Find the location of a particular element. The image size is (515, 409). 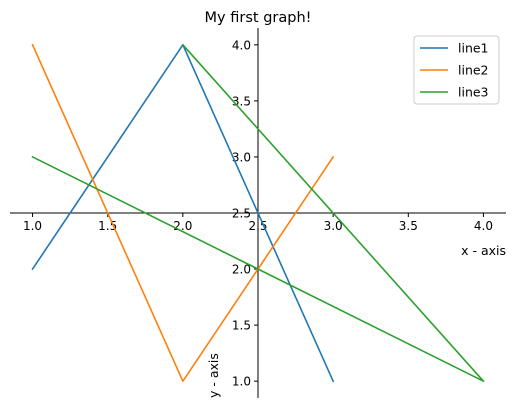

legend-label-line2: line2 is located at coordinates (473, 70).